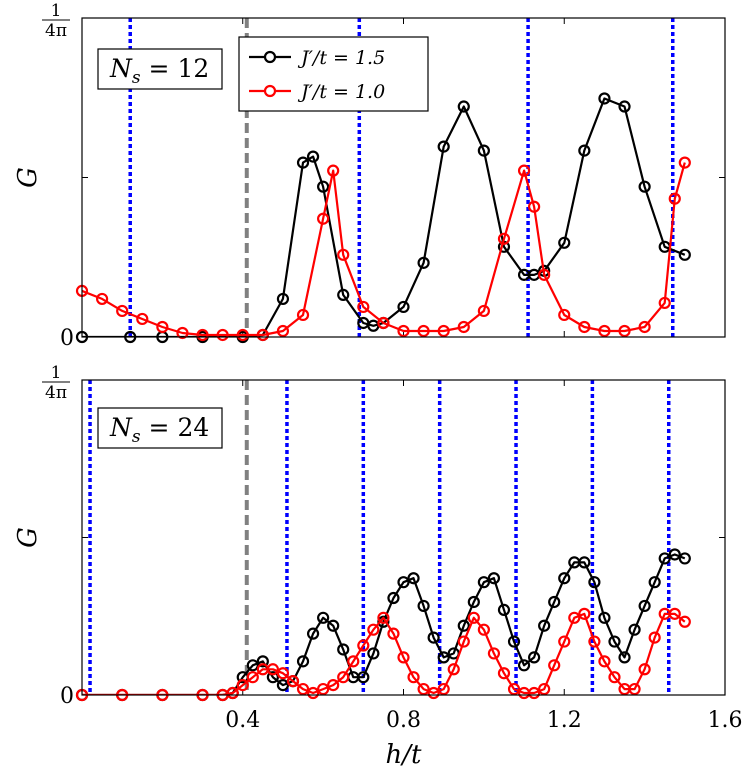 This screenshot has height=776, width=747. Describe the element at coordinates (384, 653) in the screenshot. I see `series-line-j1p0` at that location.